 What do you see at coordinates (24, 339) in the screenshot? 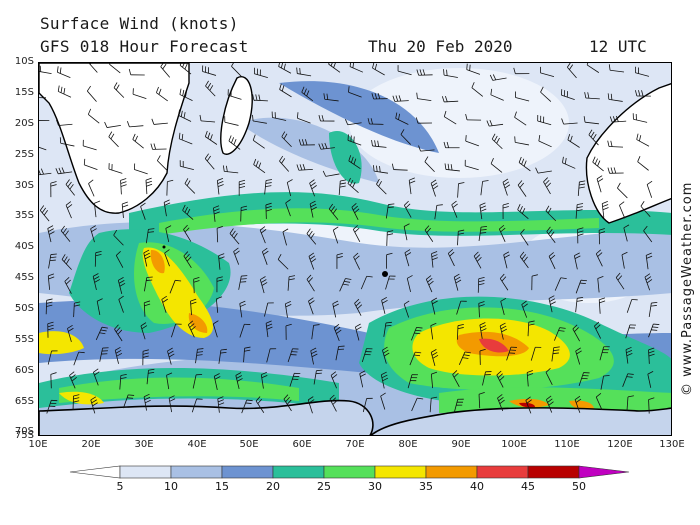
I see `lat-label: 55S` at bounding box center [24, 339].